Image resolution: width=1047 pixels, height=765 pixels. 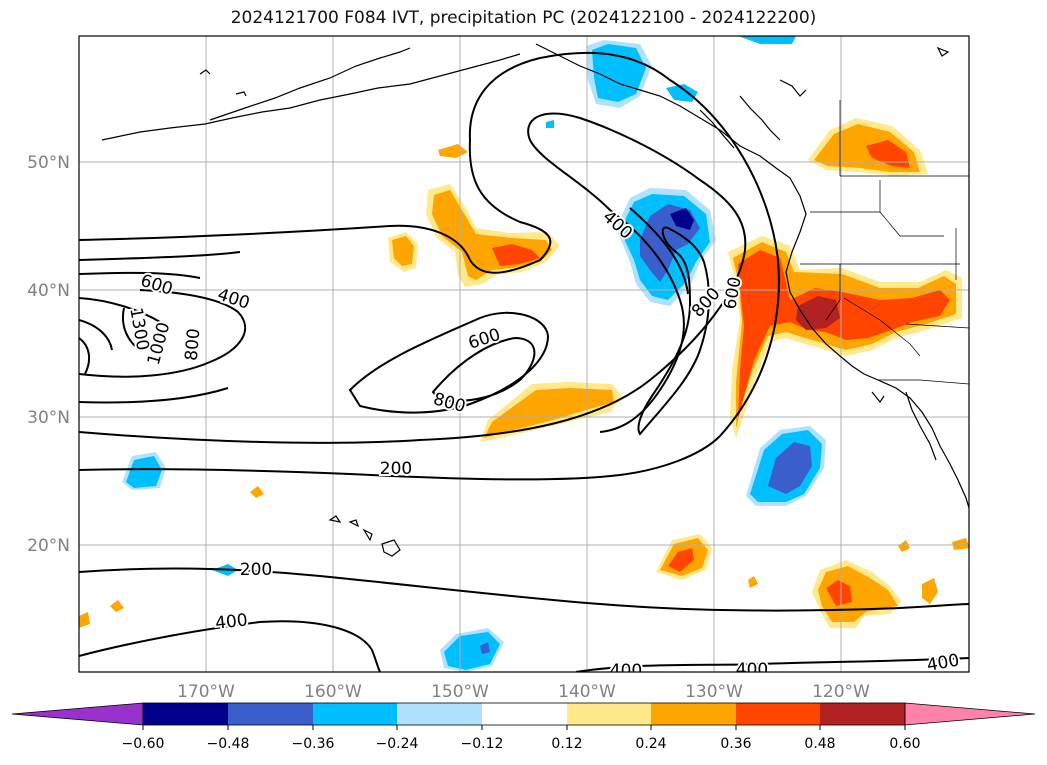 I want to click on contour-label: 600, so click(x=484, y=339).